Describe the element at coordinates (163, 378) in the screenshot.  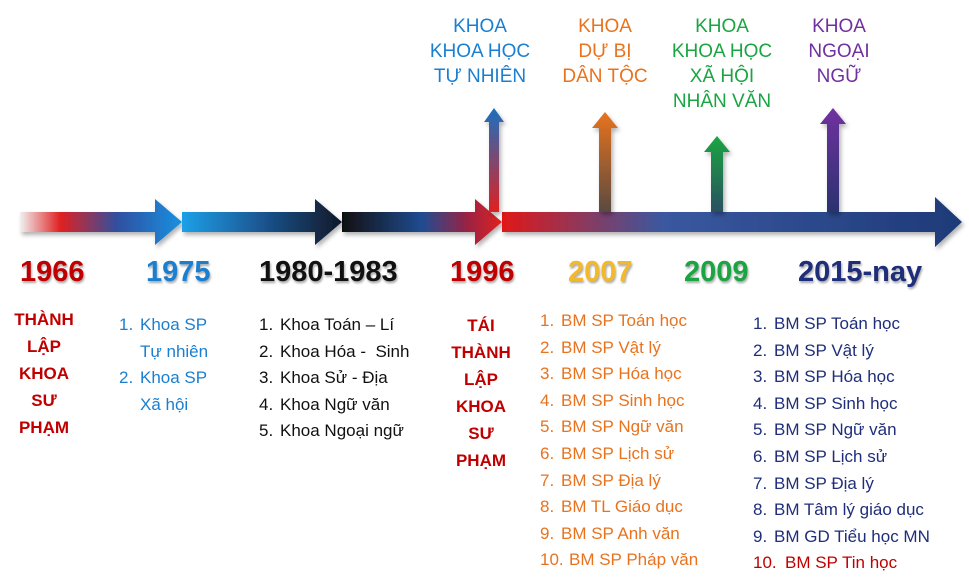
I see `list-item: 2. Khoa SP` at that location.